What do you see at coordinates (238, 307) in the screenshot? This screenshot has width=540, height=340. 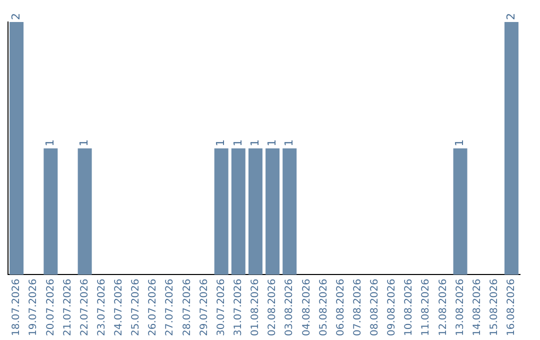 I see `x-tick-label: 31.07.2026` at bounding box center [238, 307].